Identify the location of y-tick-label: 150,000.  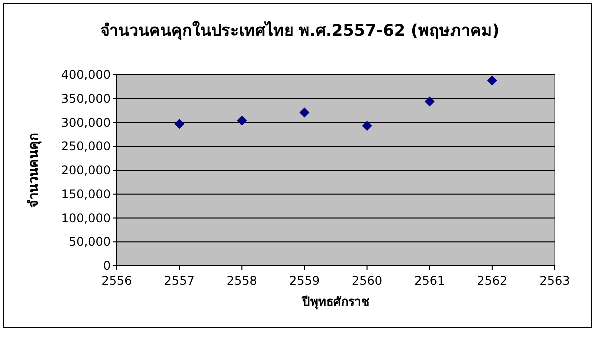
(86, 194).